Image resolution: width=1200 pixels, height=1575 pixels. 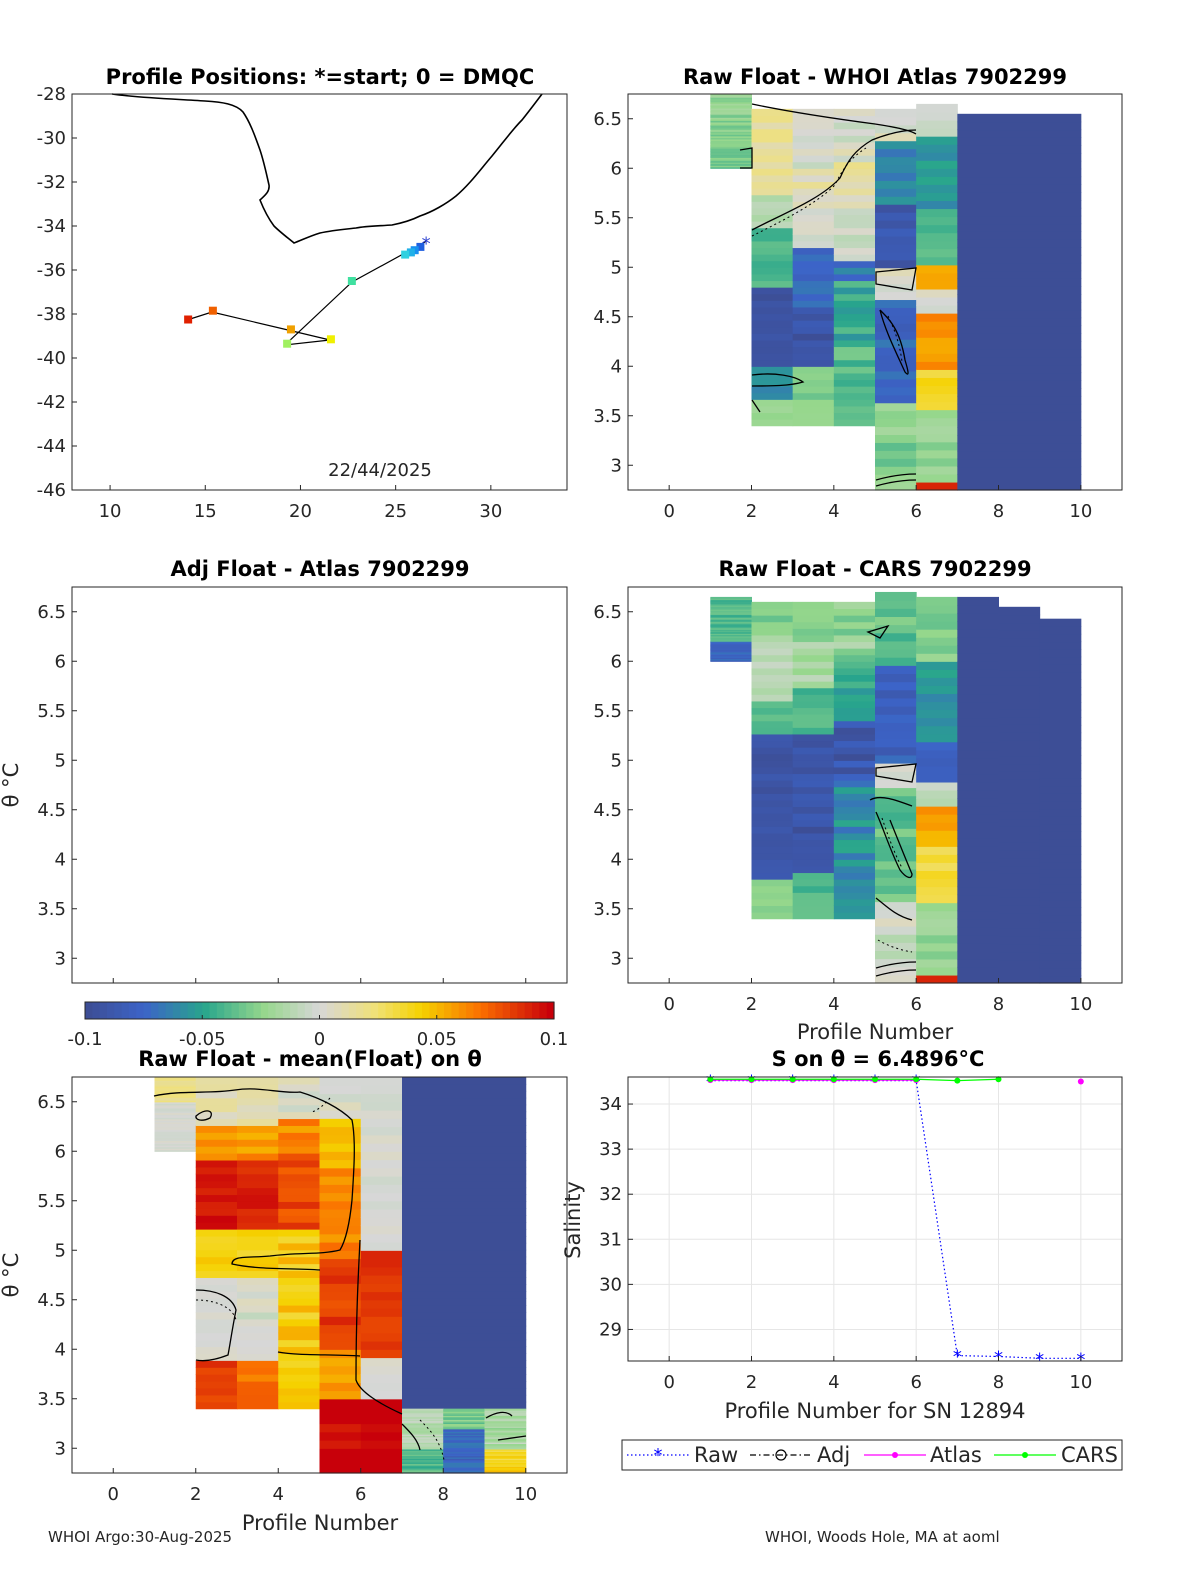 I want to click on whoi-xtick-label: 4, so click(x=833, y=511).